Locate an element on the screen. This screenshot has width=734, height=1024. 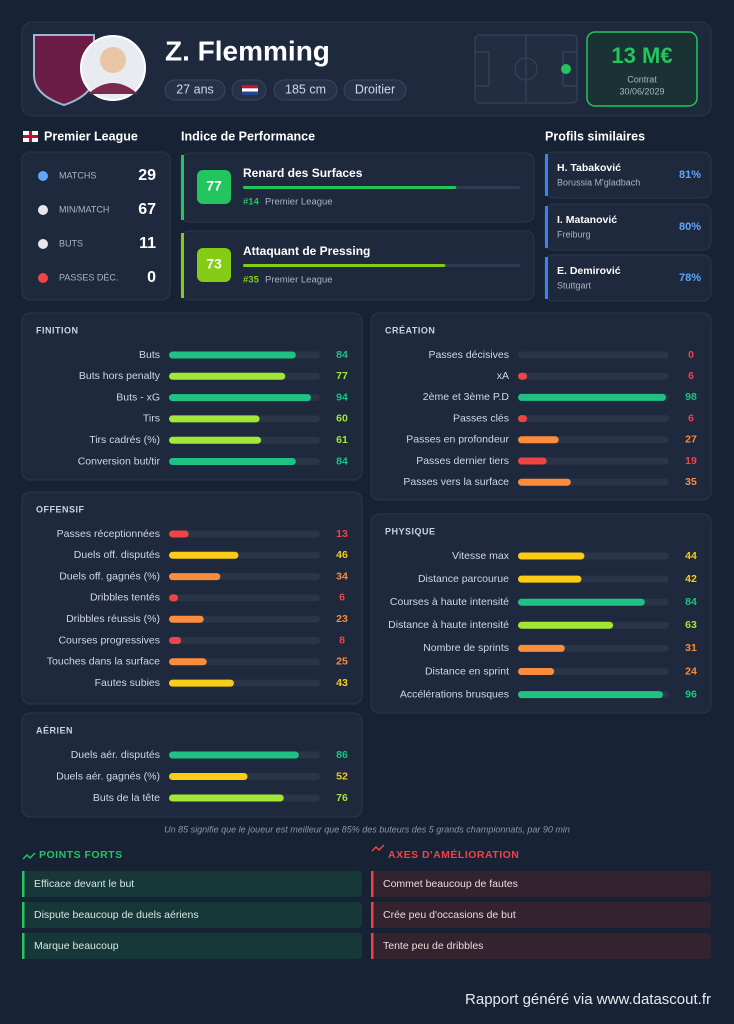
metric-label: Passes dernier tiers is located at coordinates (462, 461).